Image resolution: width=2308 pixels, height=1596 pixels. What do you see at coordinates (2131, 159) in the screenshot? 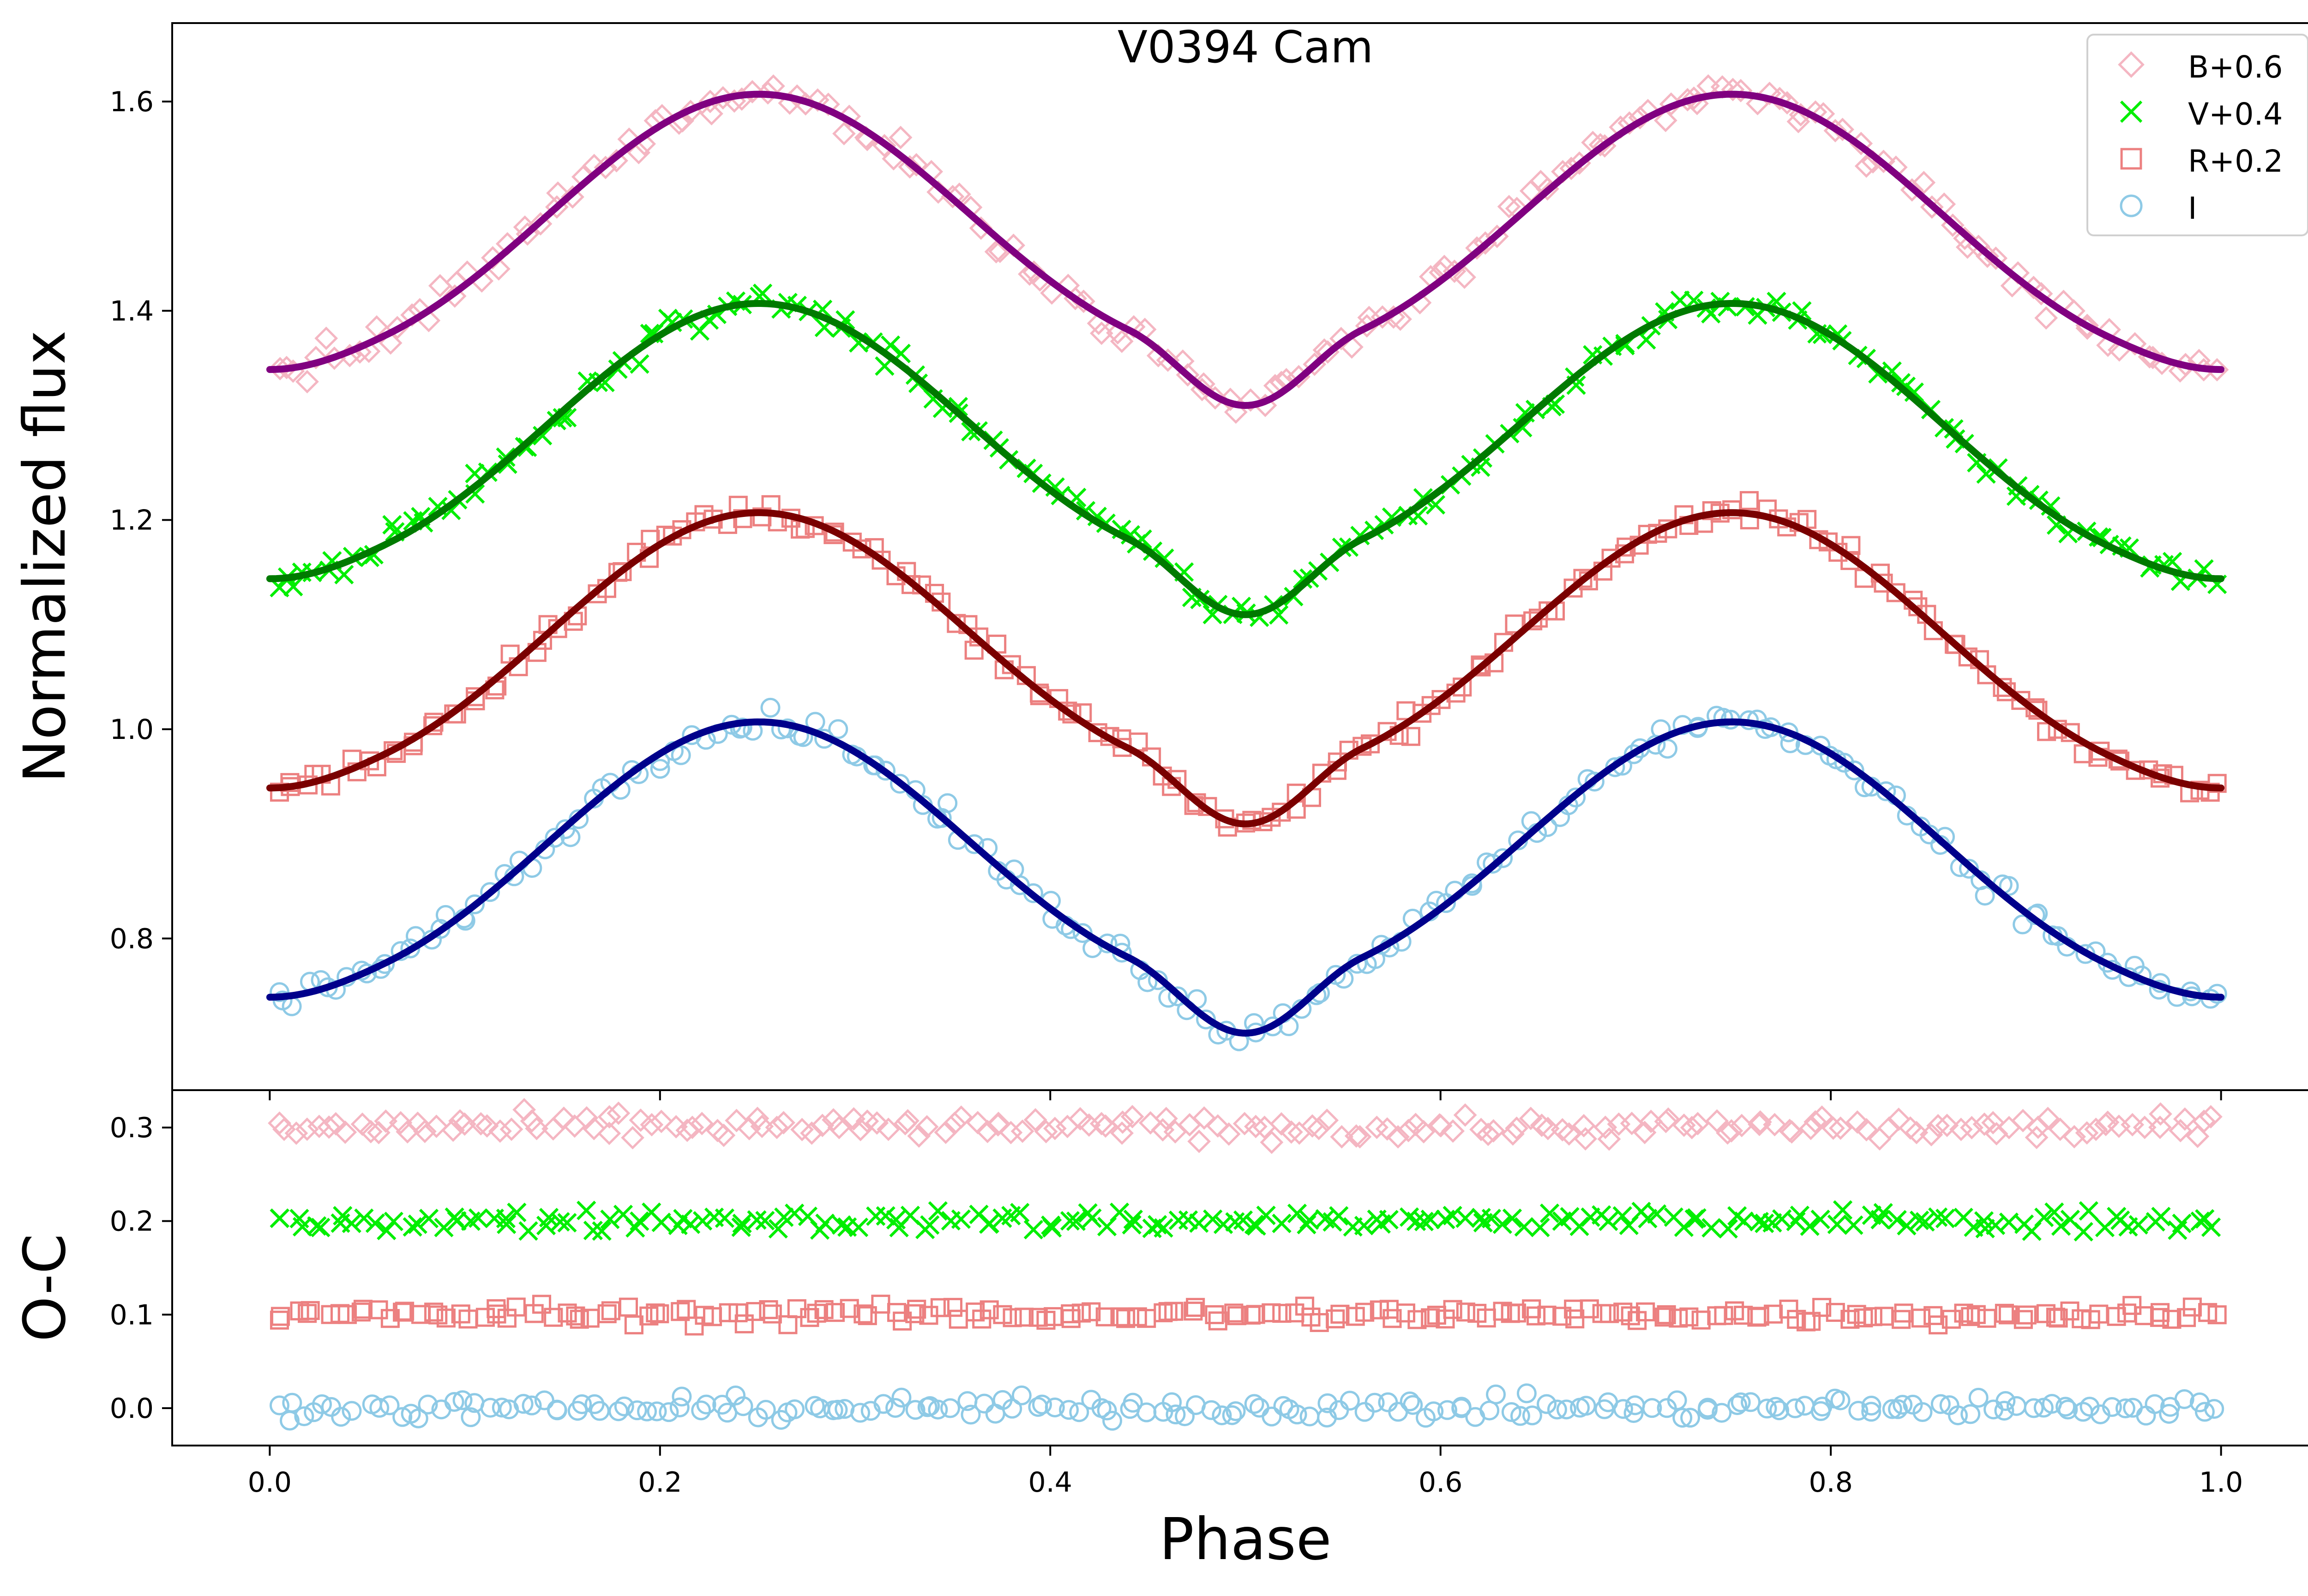
I see `legend-marker-square` at bounding box center [2131, 159].